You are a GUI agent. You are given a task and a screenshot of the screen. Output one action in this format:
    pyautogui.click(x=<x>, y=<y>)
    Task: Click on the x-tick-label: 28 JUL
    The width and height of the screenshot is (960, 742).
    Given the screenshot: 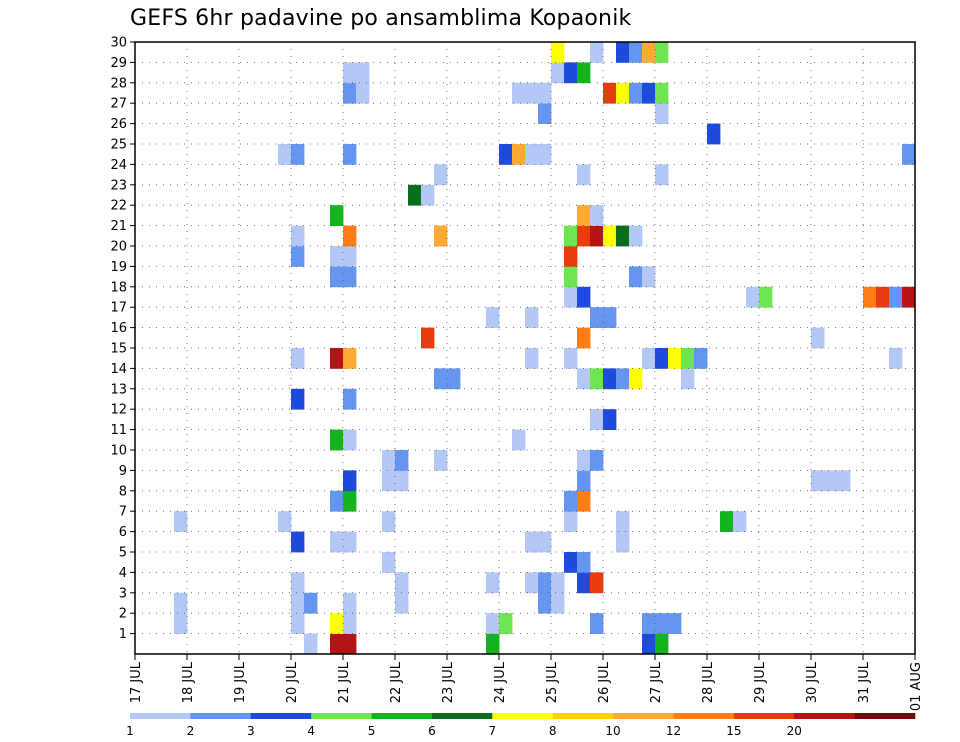 What is the action you would take?
    pyautogui.click(x=708, y=682)
    